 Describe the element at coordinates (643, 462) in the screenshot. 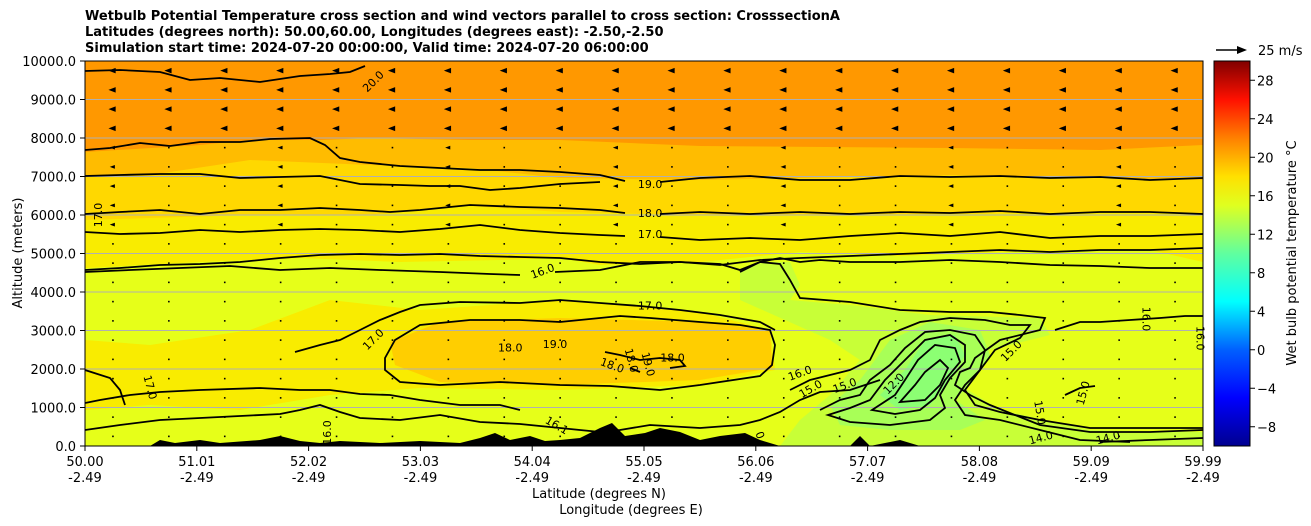

I see `x-tick-label-lat: 55.05` at that location.